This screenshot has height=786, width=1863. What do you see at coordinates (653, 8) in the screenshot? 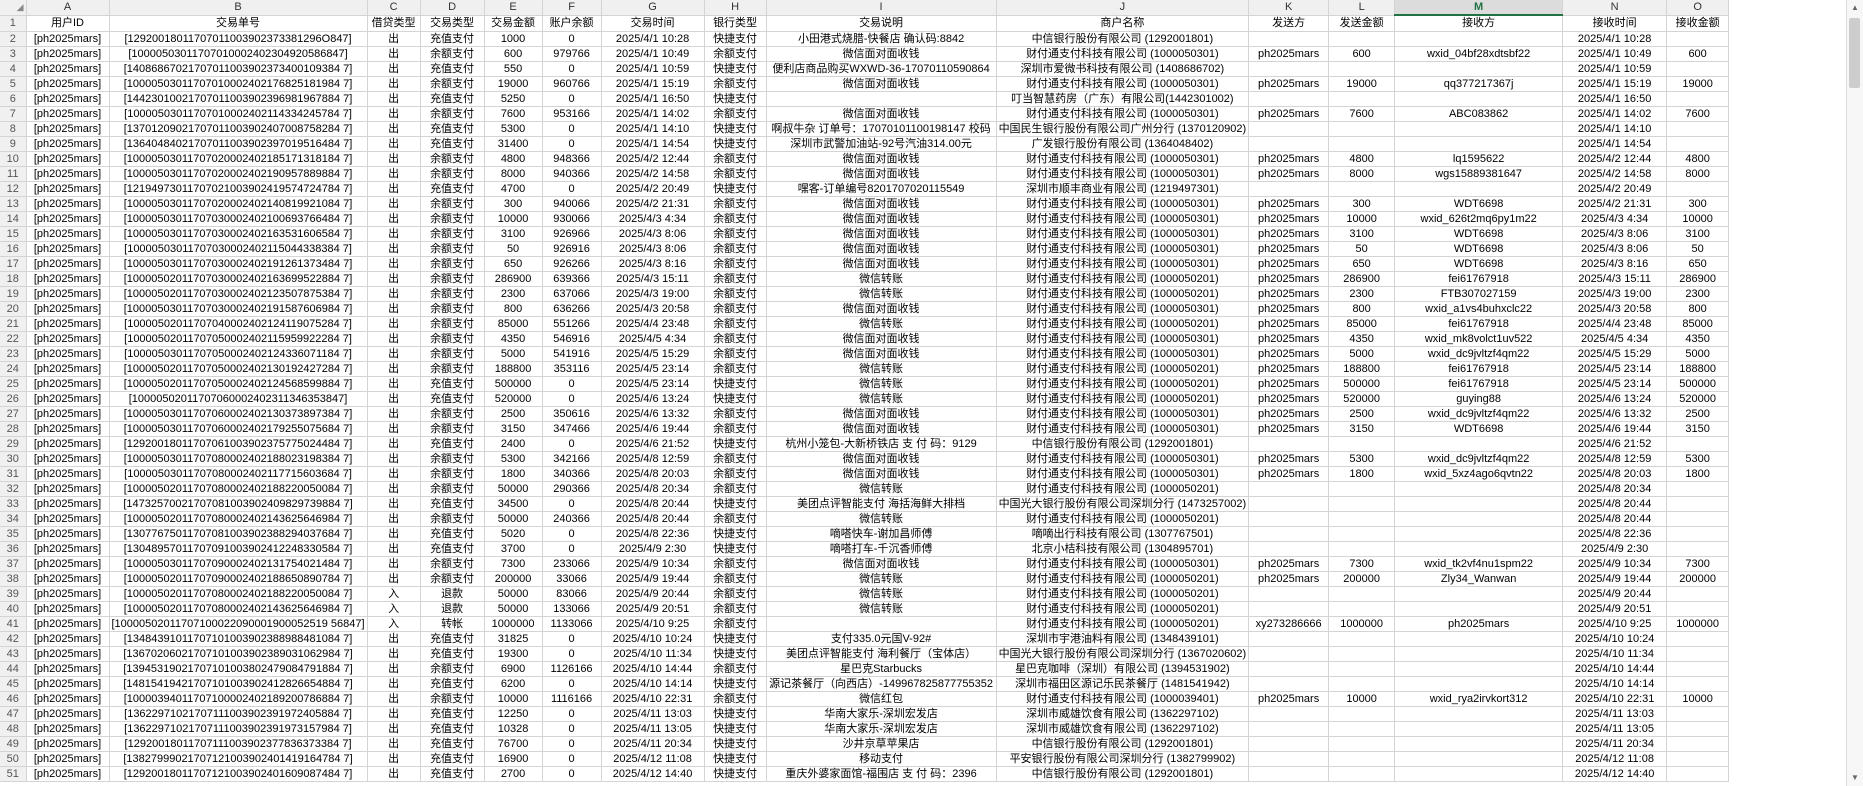
I see `column-header-g: G` at bounding box center [653, 8].